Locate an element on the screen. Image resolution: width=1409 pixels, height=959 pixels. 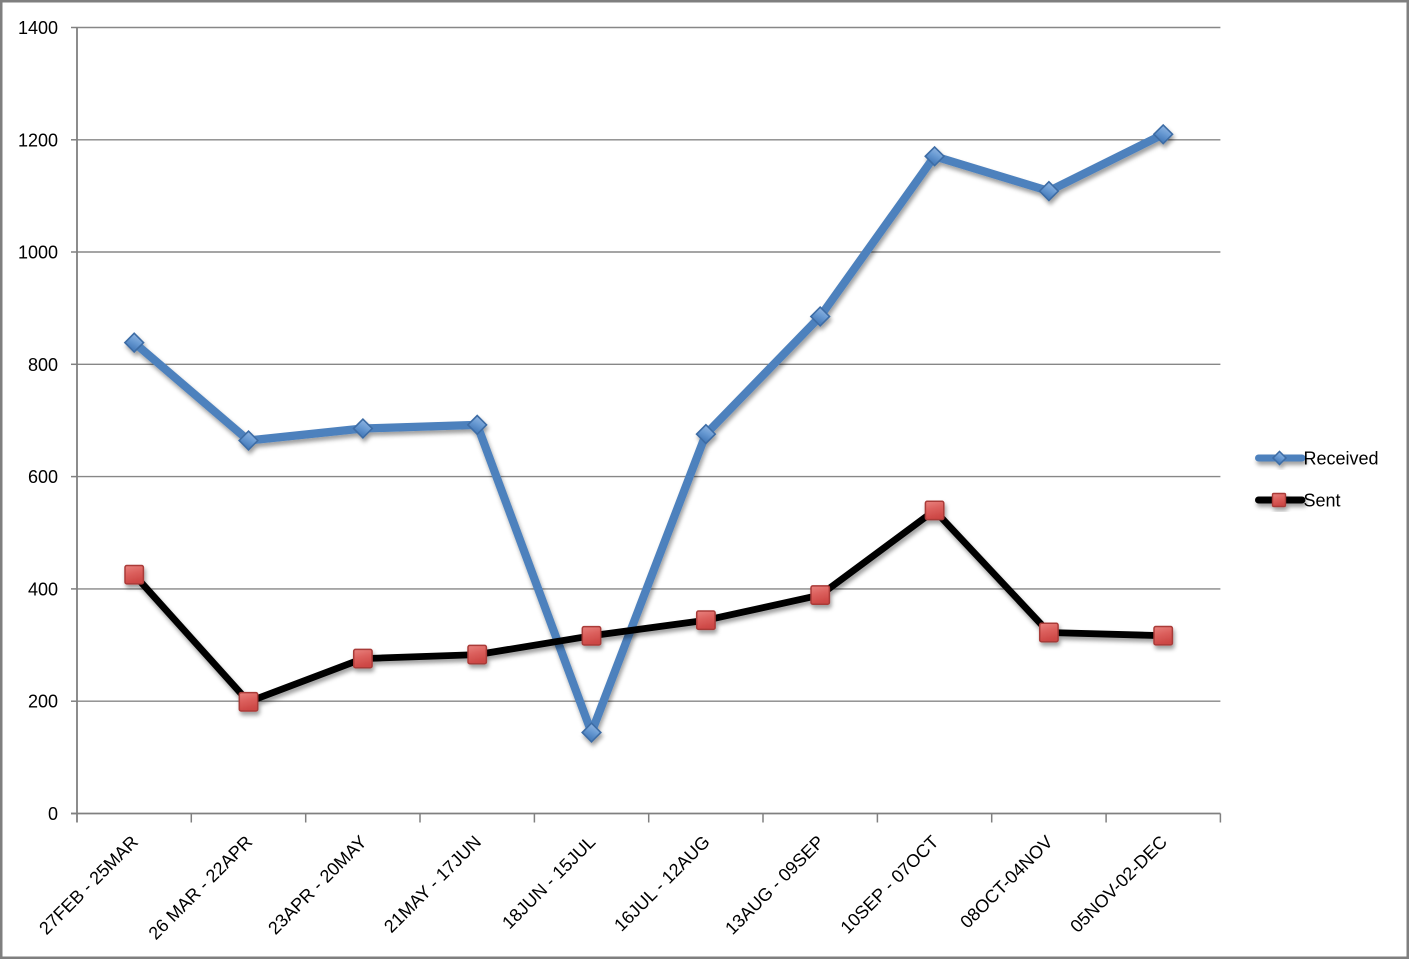
svg-text: 1000 is located at coordinates (38, 253).